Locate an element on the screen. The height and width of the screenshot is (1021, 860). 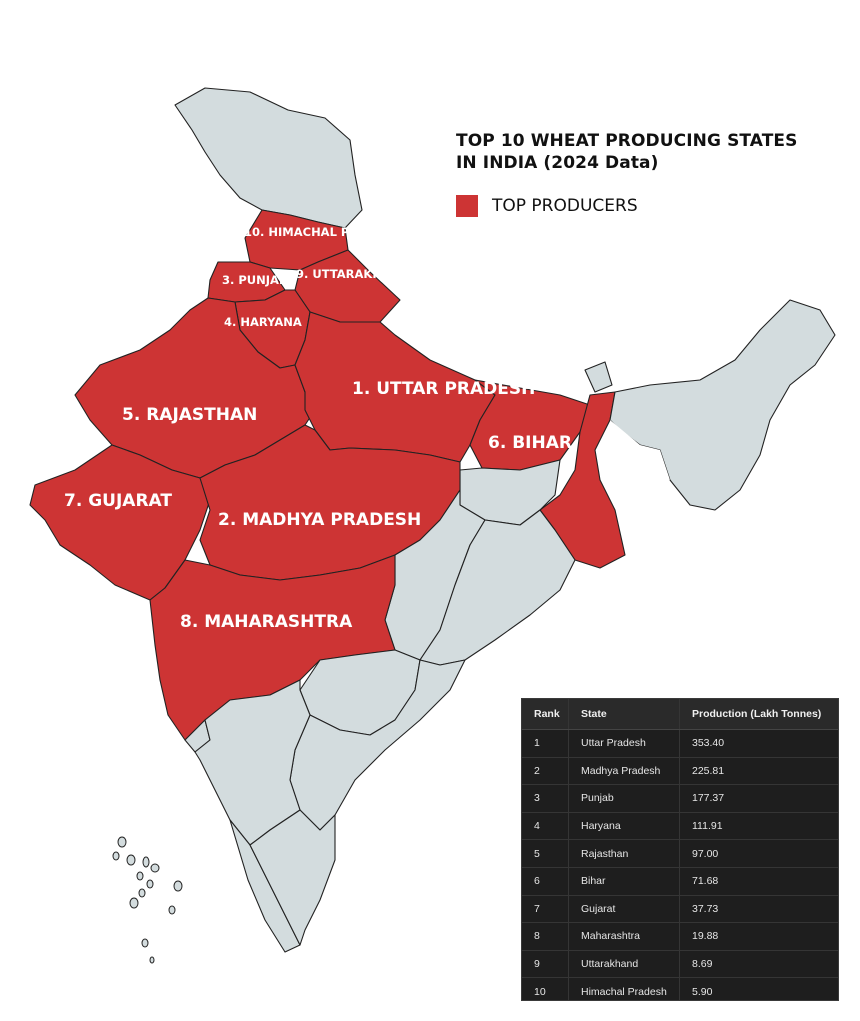
label-maharashtra: 8. MAHARASHTRA is located at coordinates (266, 622).